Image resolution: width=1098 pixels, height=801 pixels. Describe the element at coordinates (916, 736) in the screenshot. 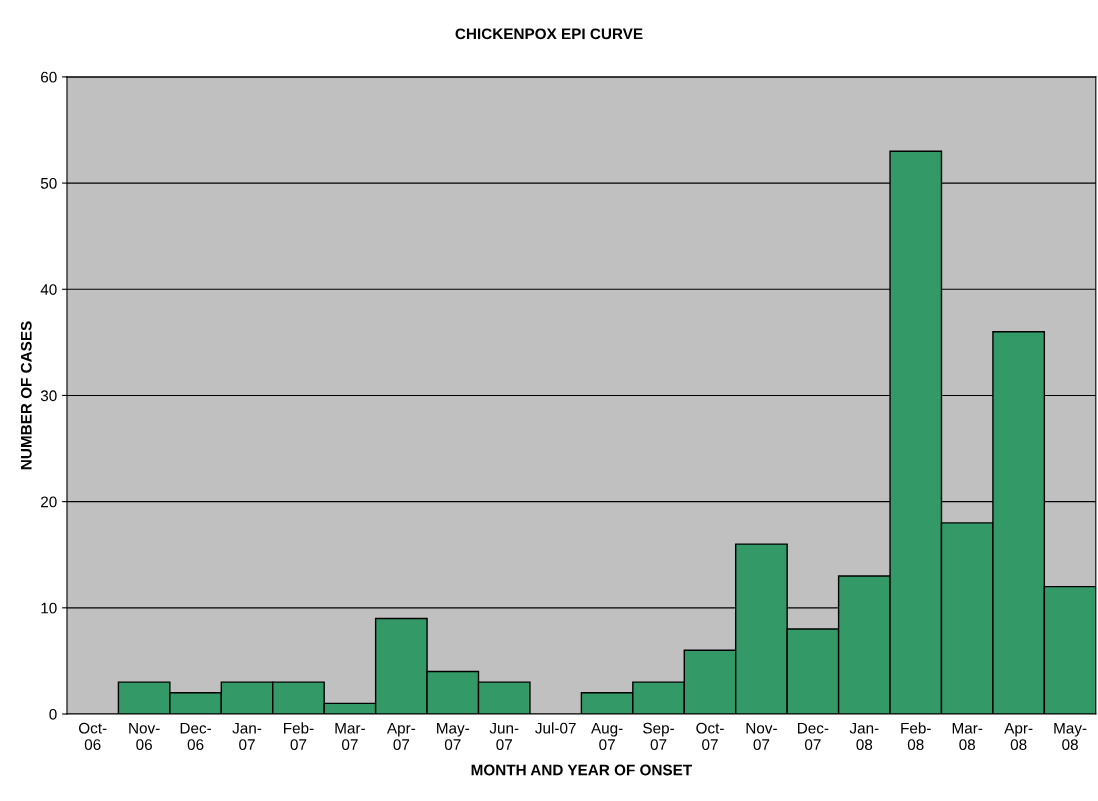

I see `x-tick-label: Feb- 08` at that location.